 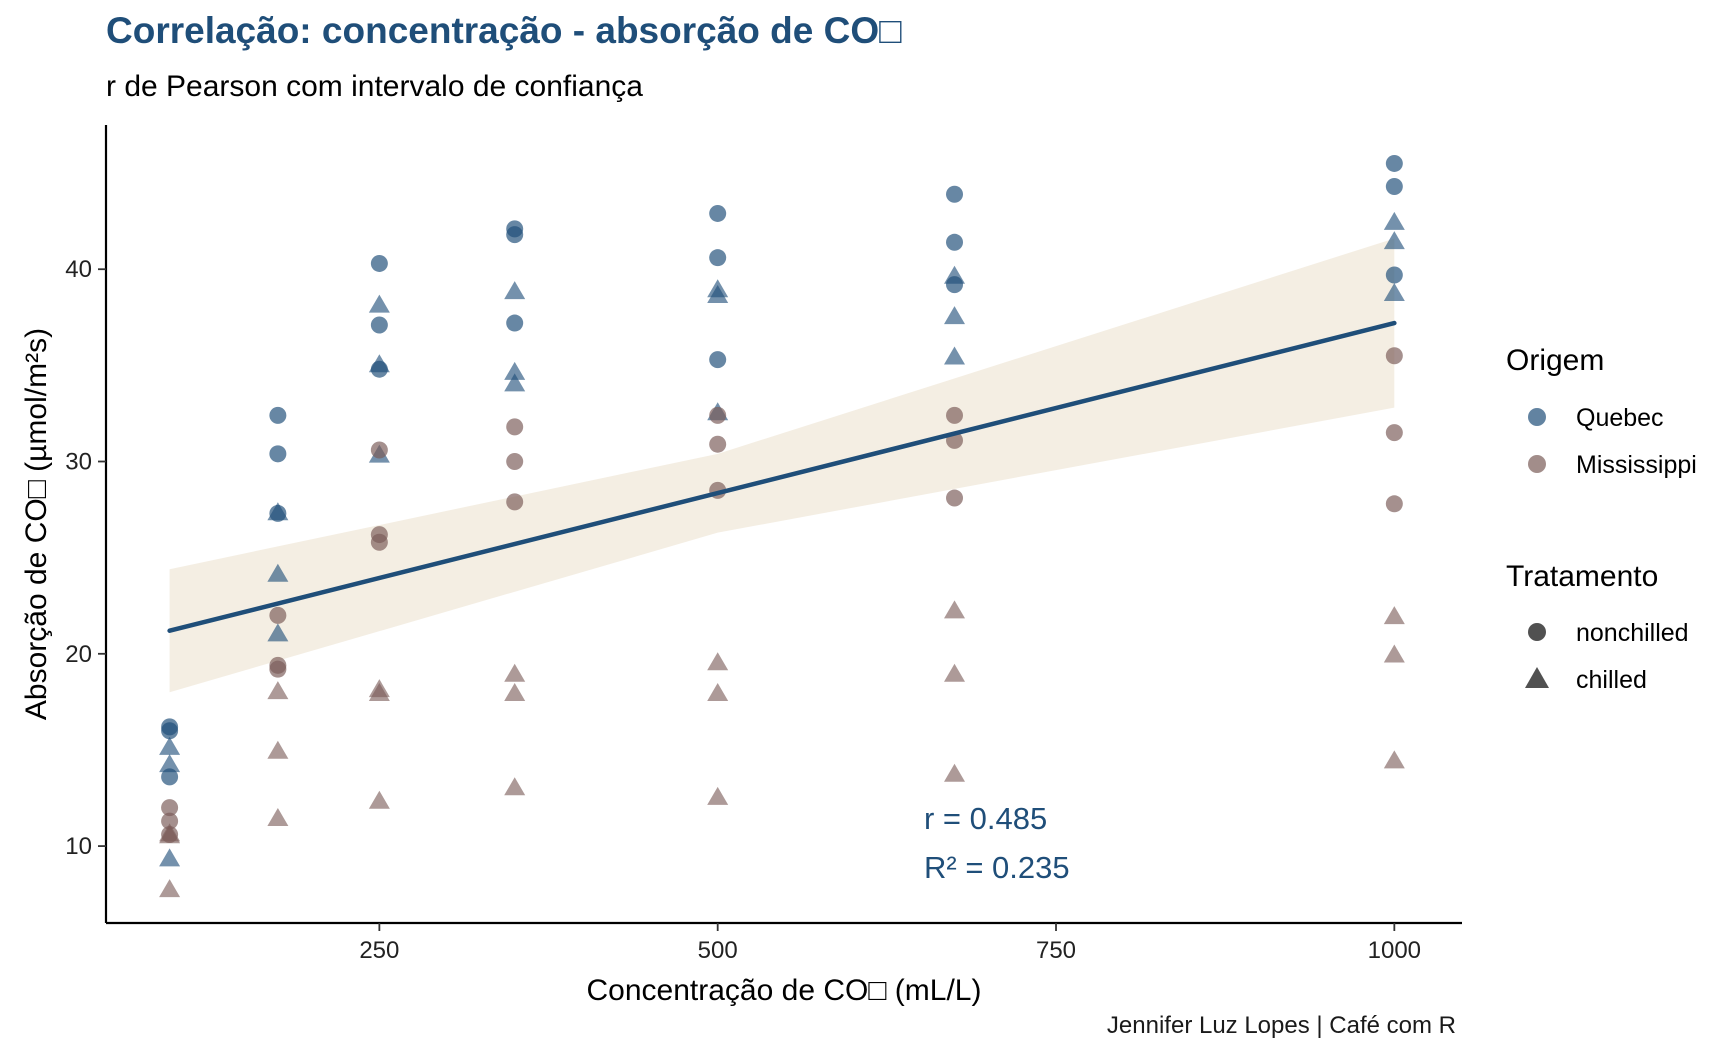 What do you see at coordinates (1620, 418) in the screenshot?
I see `legend-origem-item-quebec: Quebec` at bounding box center [1620, 418].